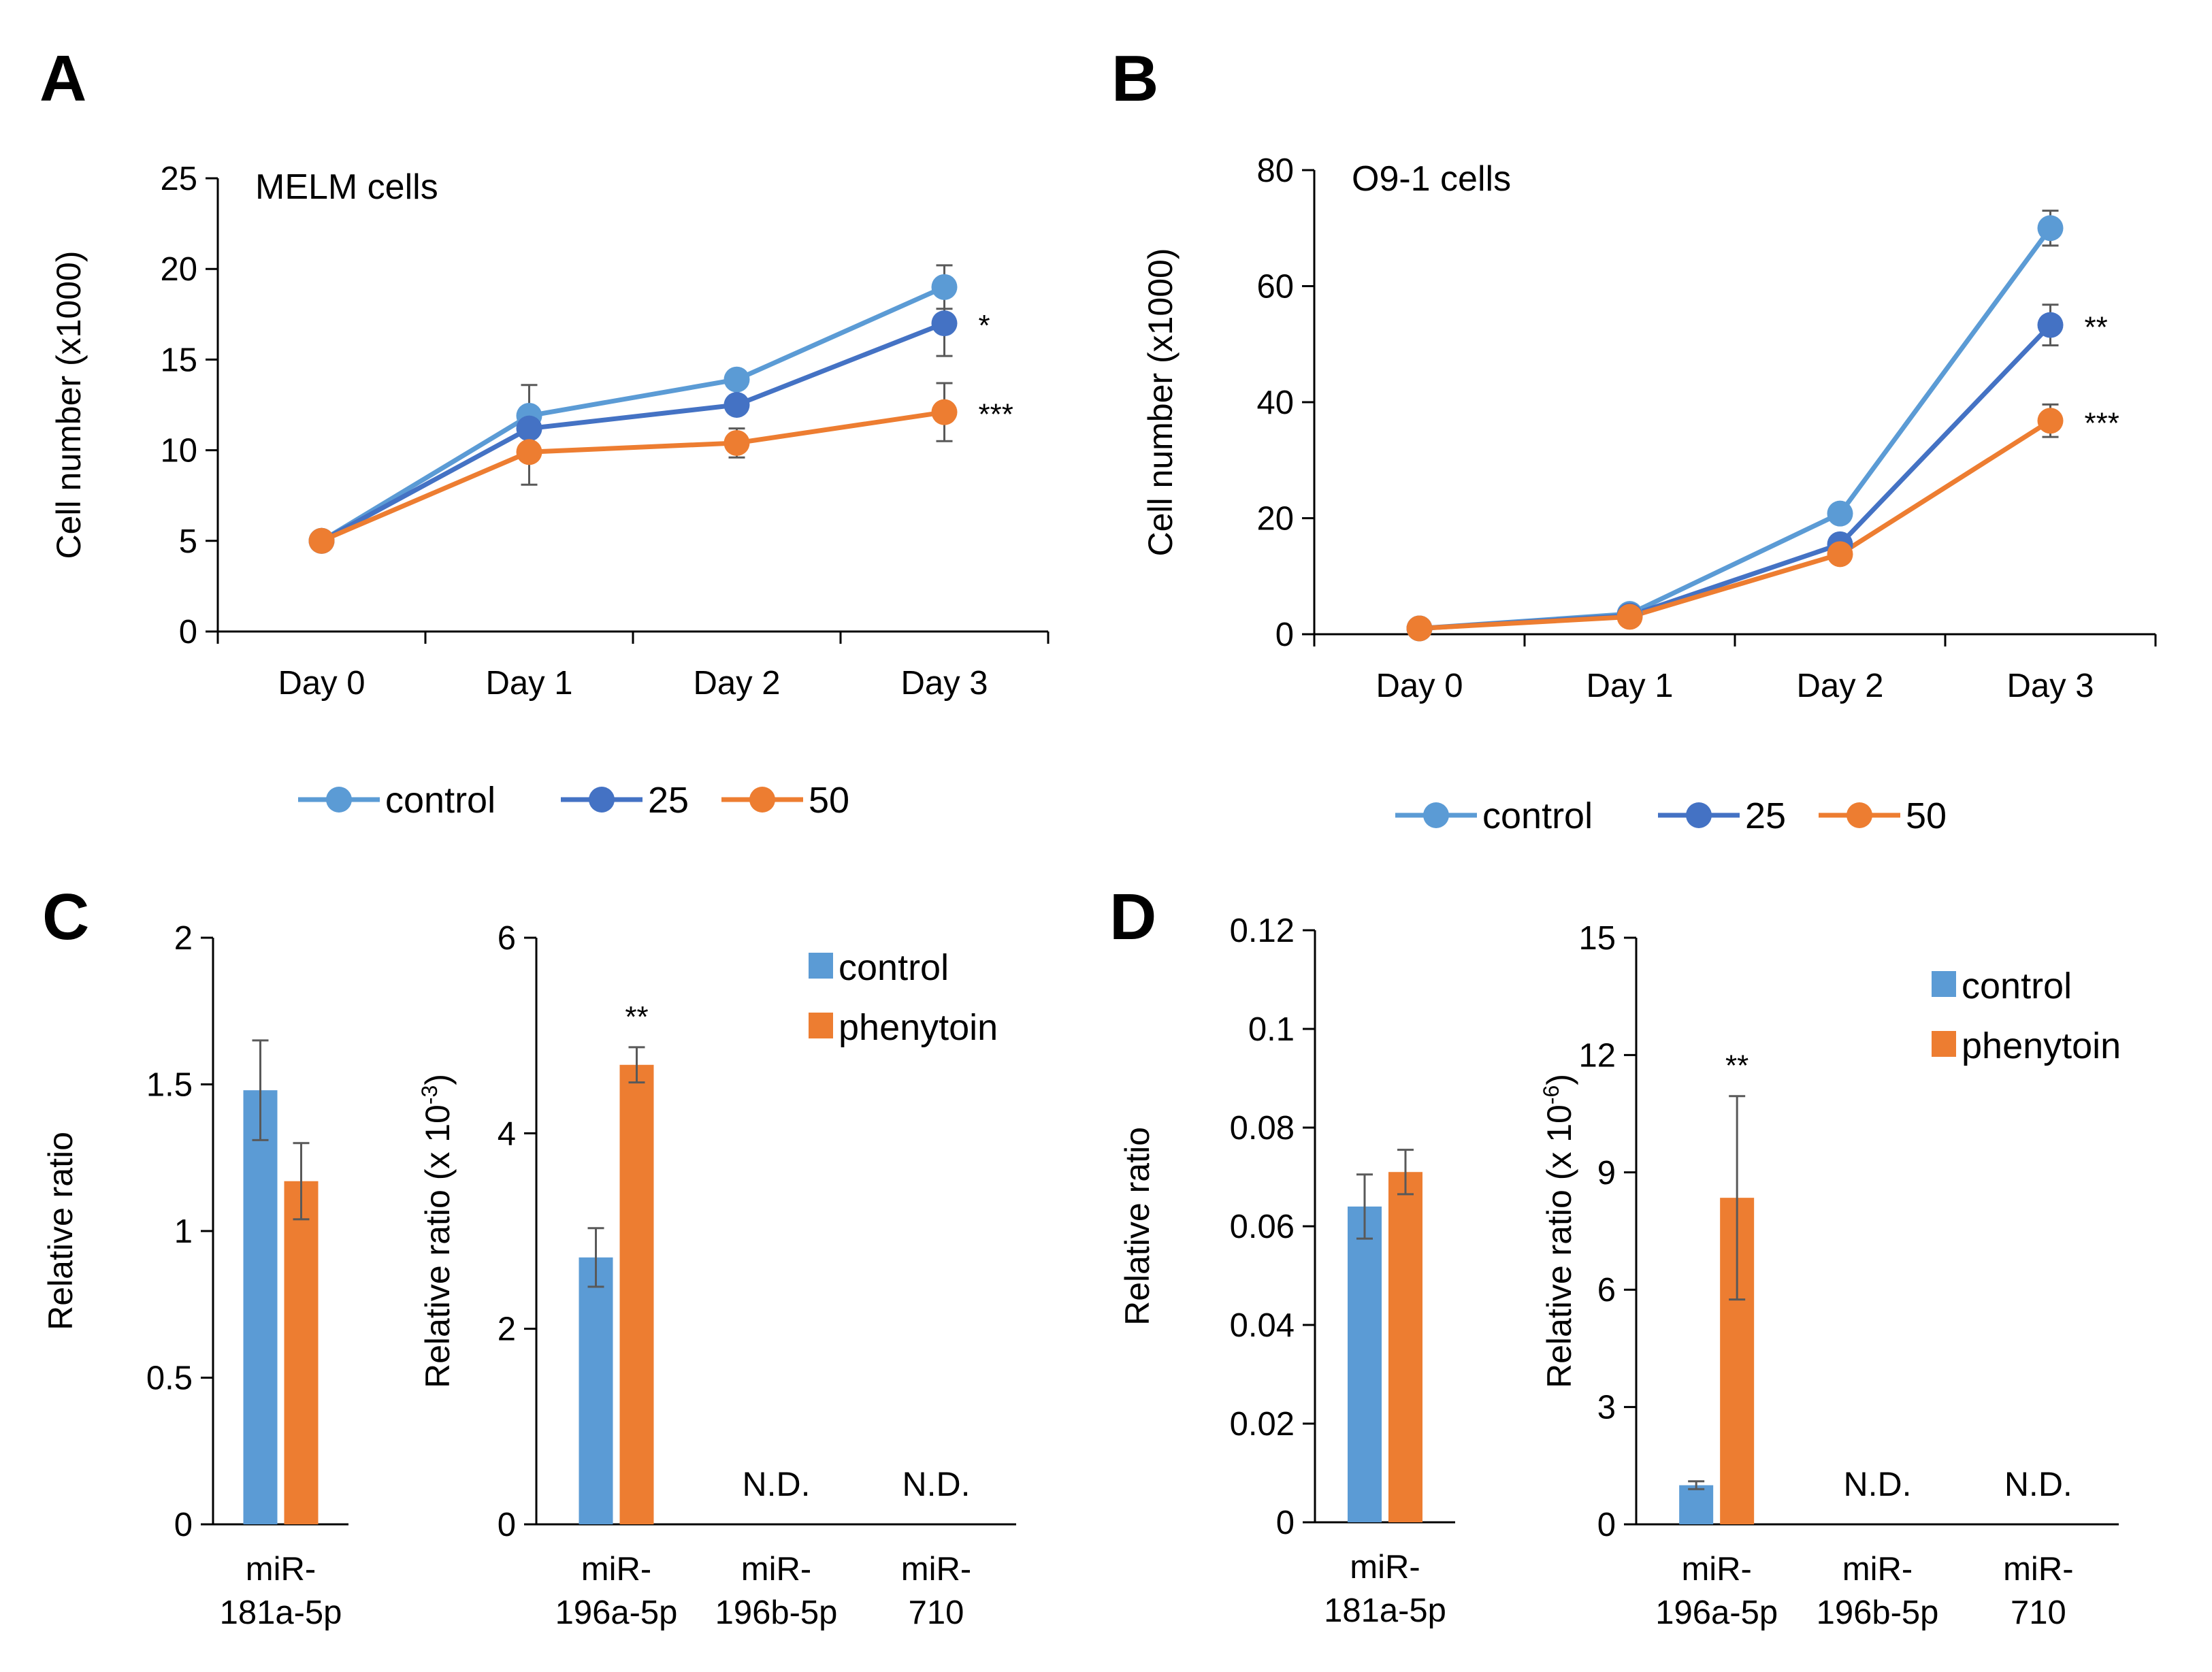 This screenshot has height=1672, width=2212. Describe the element at coordinates (2041, 1046) in the screenshot. I see `legend-label: phenytoin` at that location.